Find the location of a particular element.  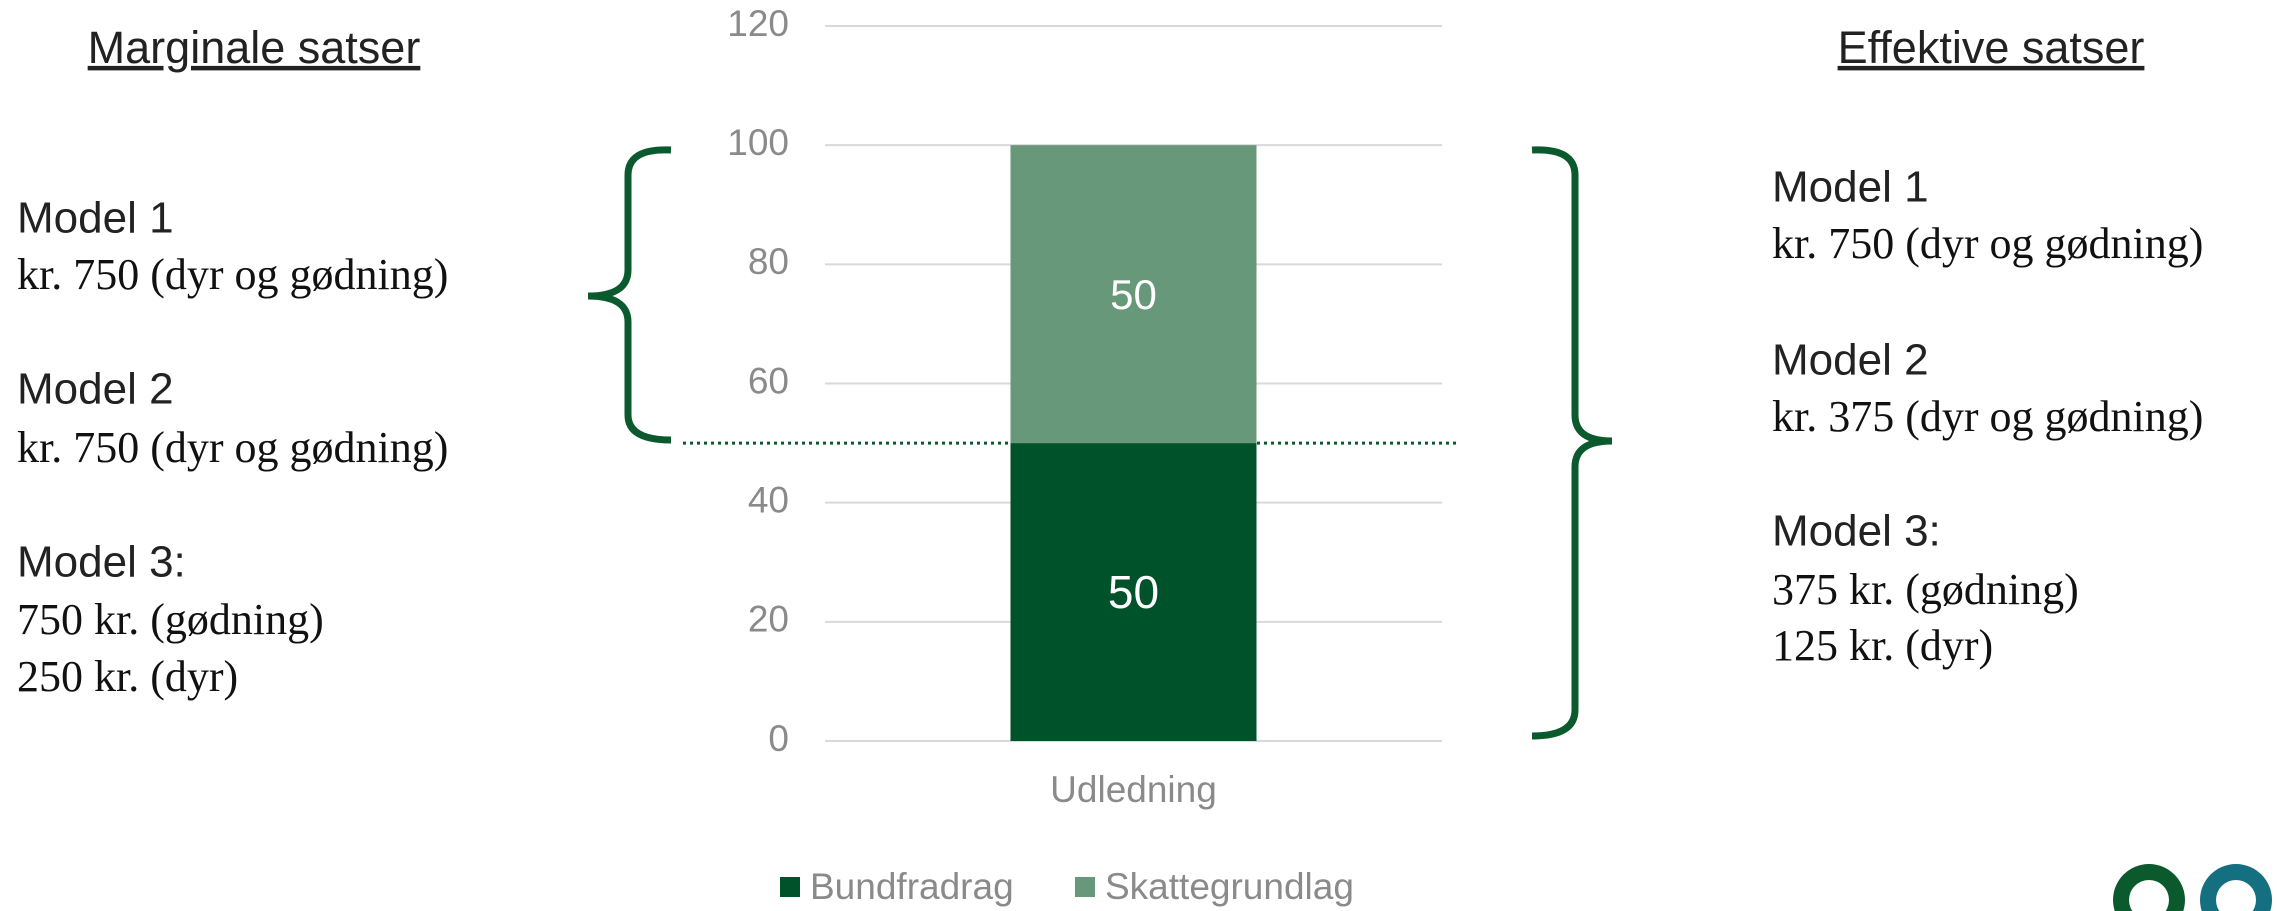

y-tick-label: 20 is located at coordinates (768, 619).